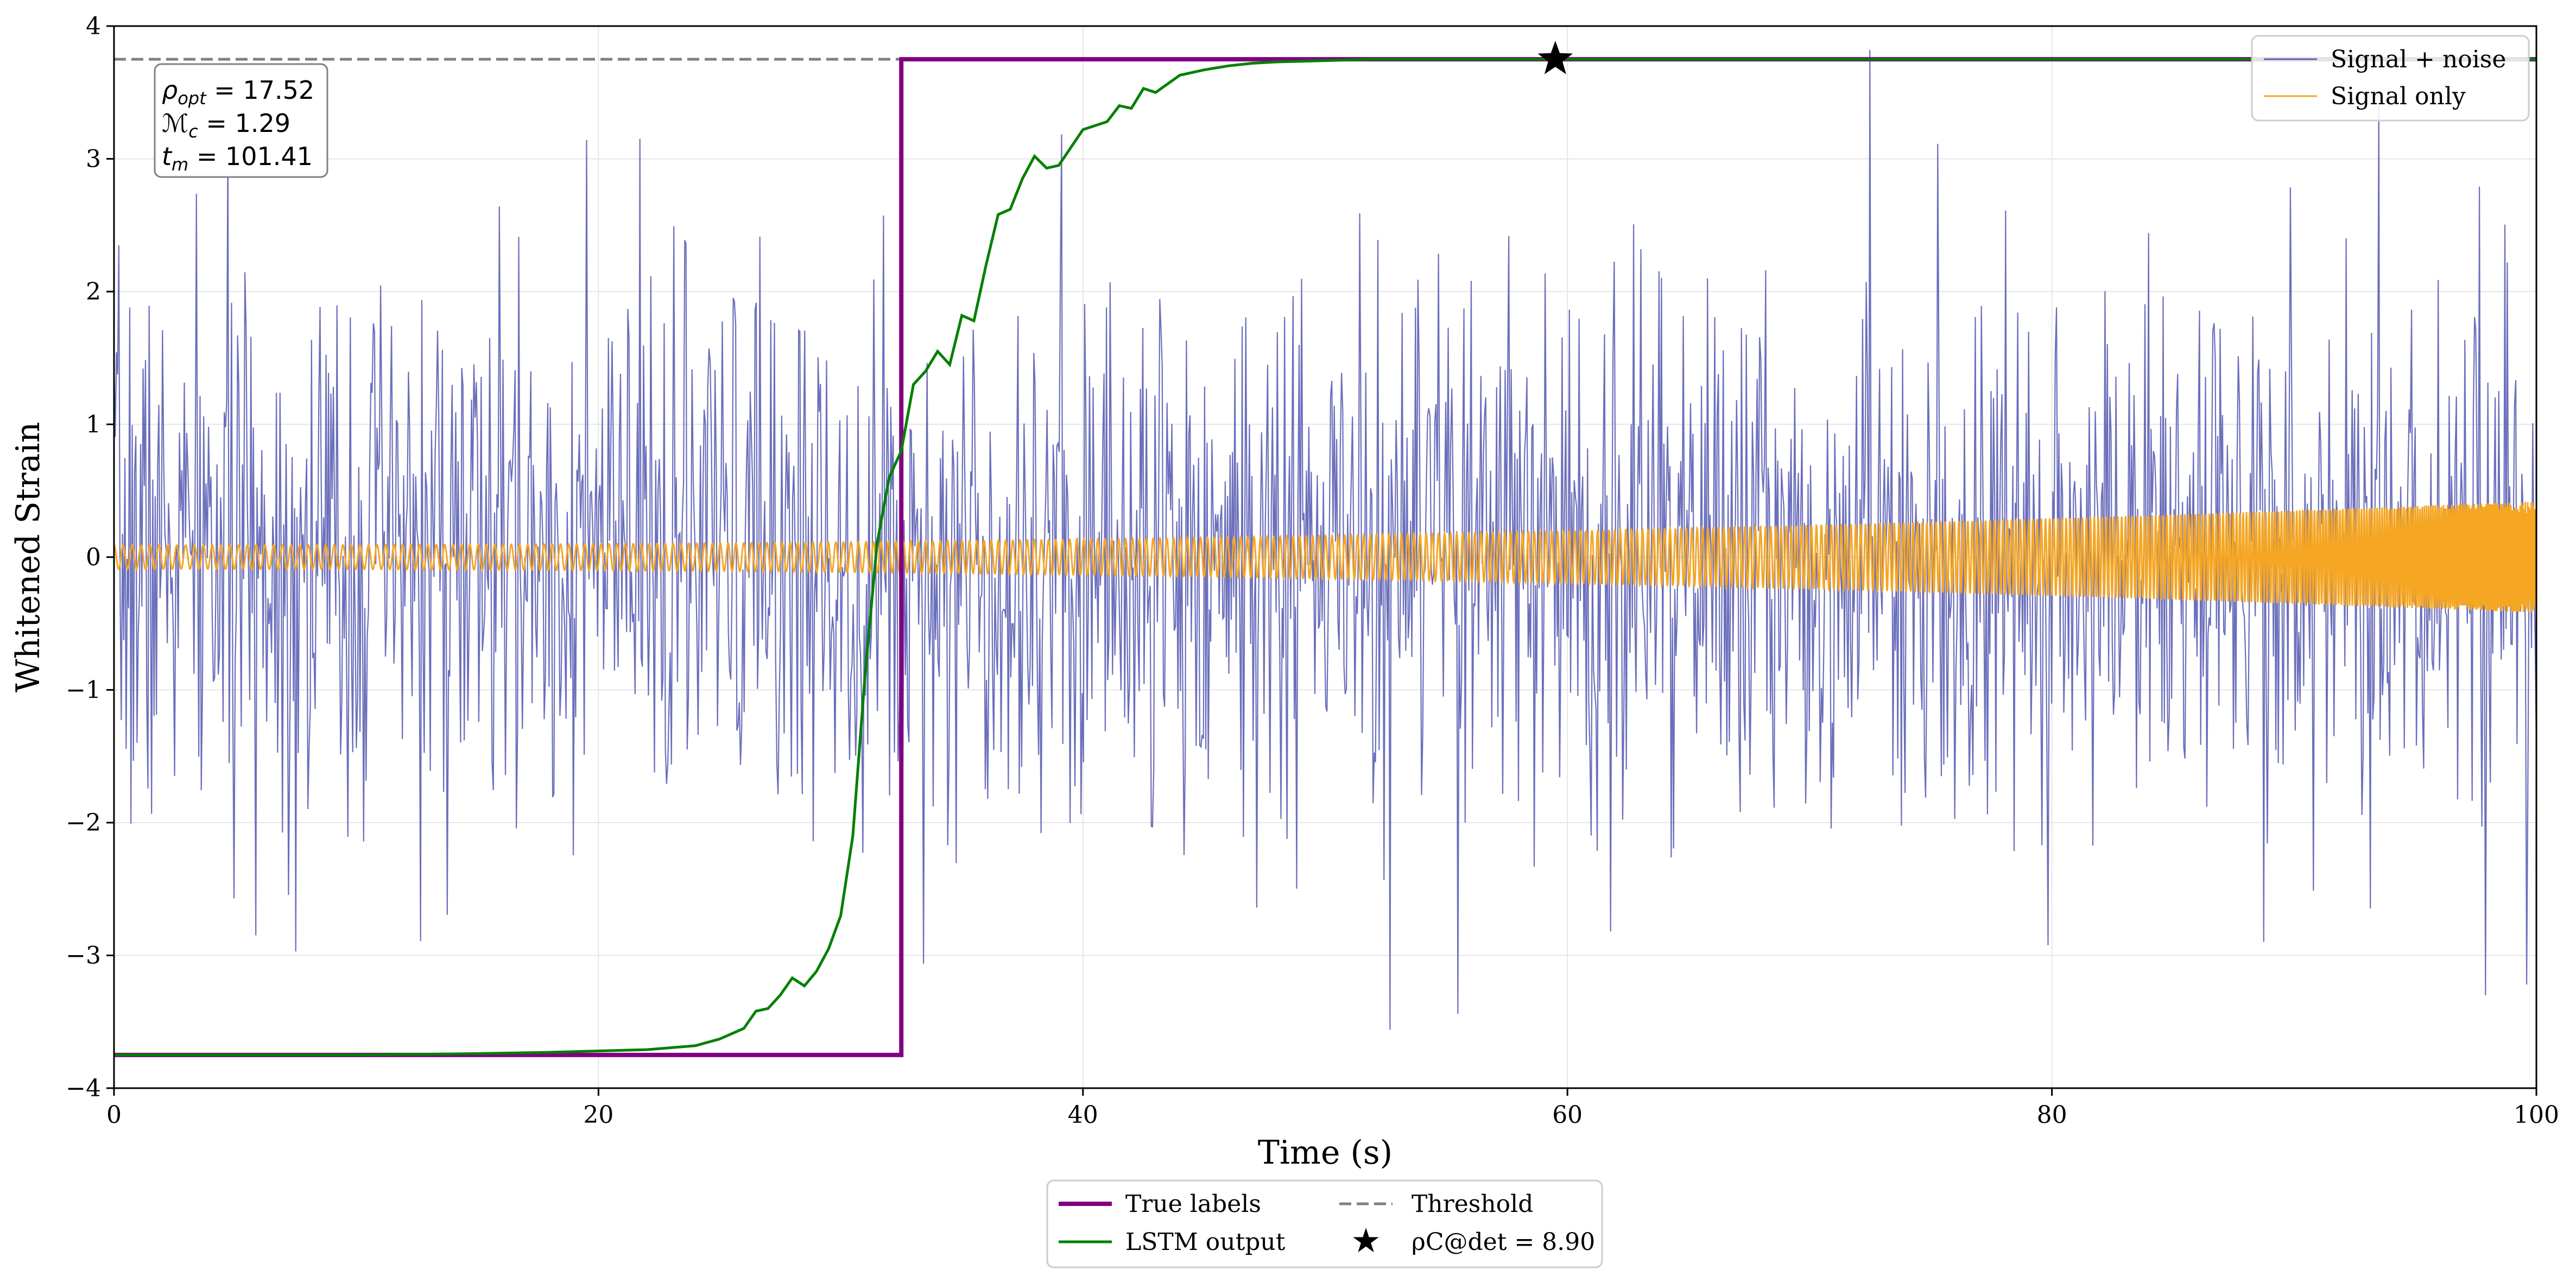 The image size is (2576, 1282). What do you see at coordinates (83, 1088) in the screenshot?
I see `y-tick-label: −4` at bounding box center [83, 1088].